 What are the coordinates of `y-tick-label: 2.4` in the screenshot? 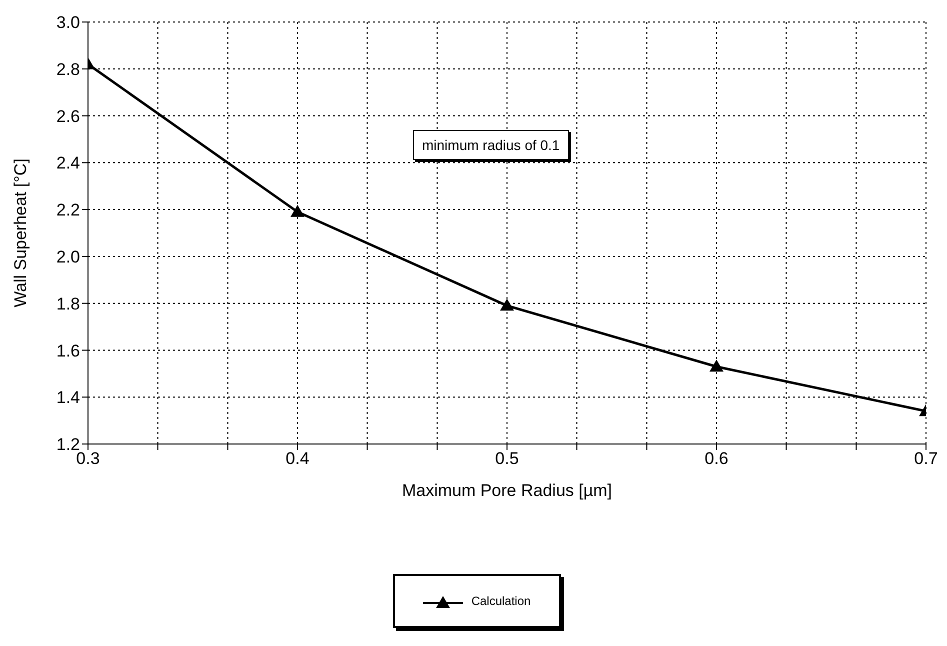 It's located at (68, 163).